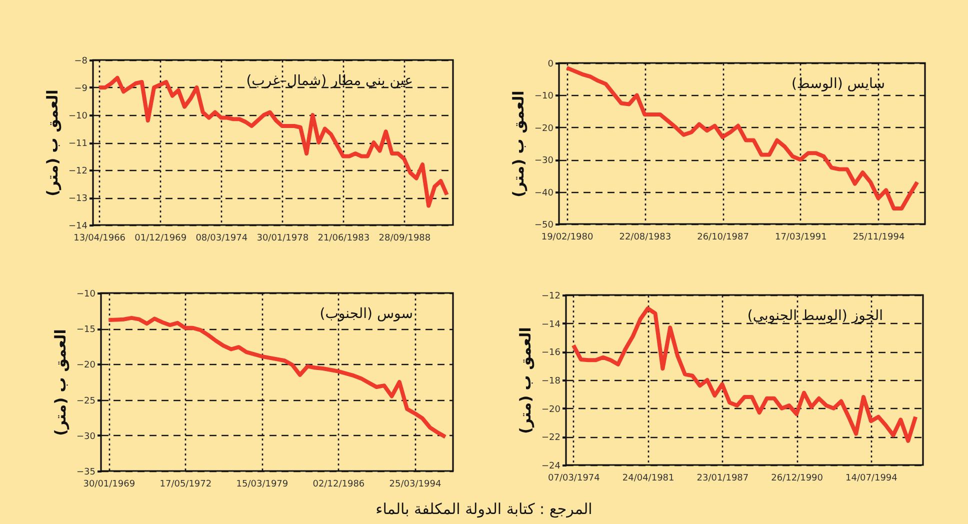 This screenshot has width=968, height=524. Describe the element at coordinates (282, 239) in the screenshot. I see `x-tick-label: 30/01/1978` at that location.